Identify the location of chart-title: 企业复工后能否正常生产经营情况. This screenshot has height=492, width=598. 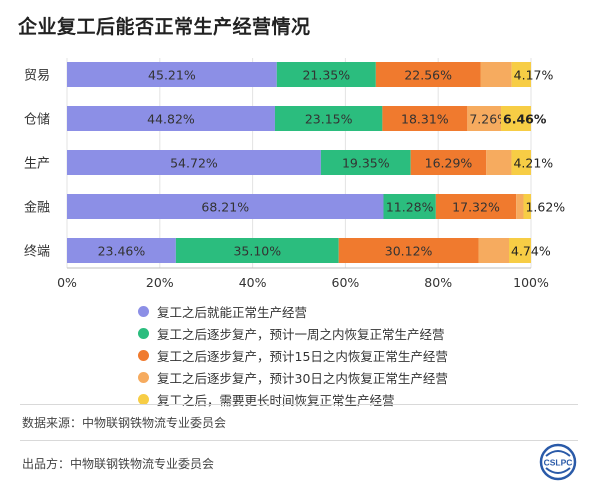
(164, 27).